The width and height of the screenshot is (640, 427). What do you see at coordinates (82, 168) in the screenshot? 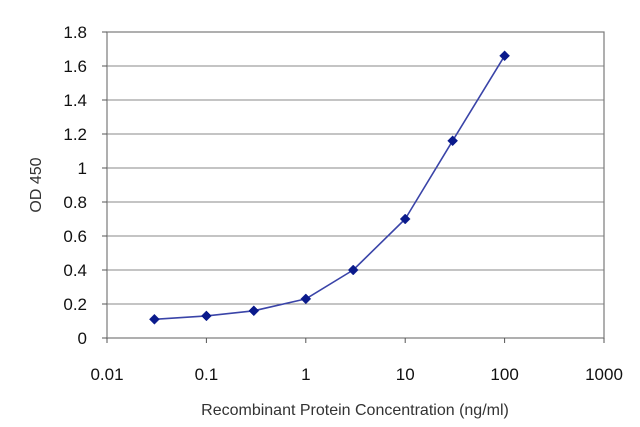
I see `y-tick-label: 1` at bounding box center [82, 168].